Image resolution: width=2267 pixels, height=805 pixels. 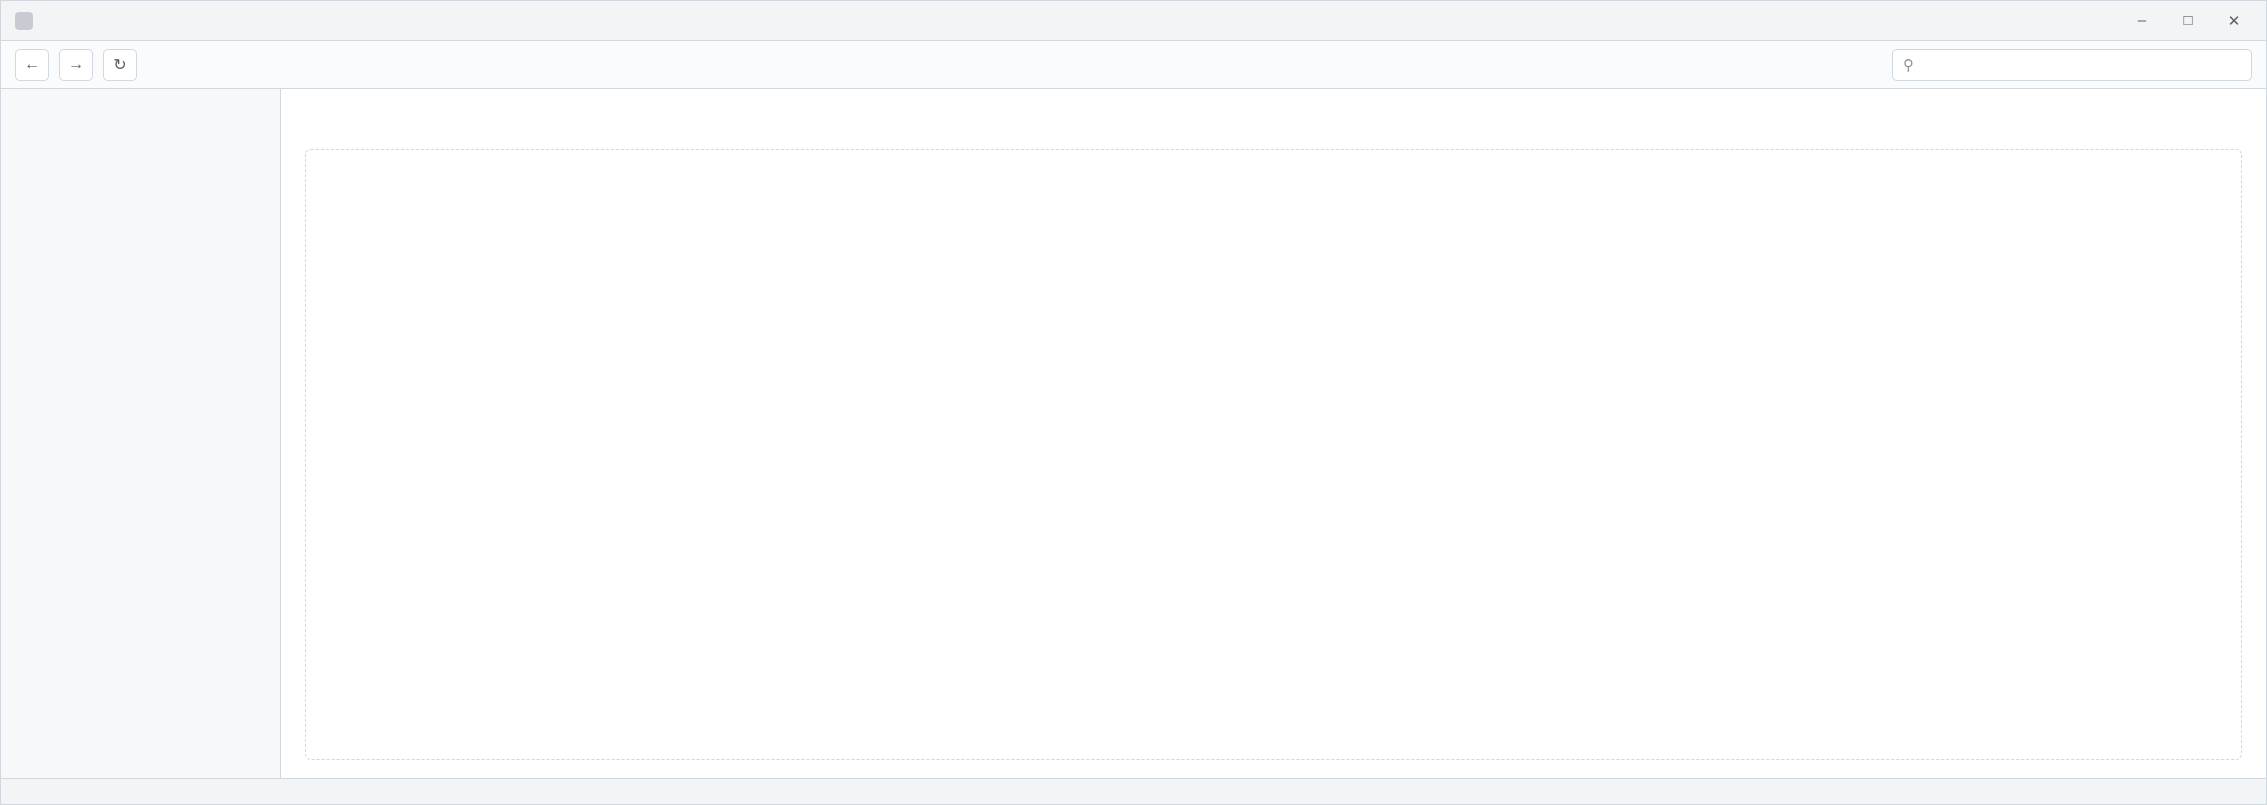 What do you see at coordinates (120, 64) in the screenshot?
I see `refresh-icon: ↻` at bounding box center [120, 64].